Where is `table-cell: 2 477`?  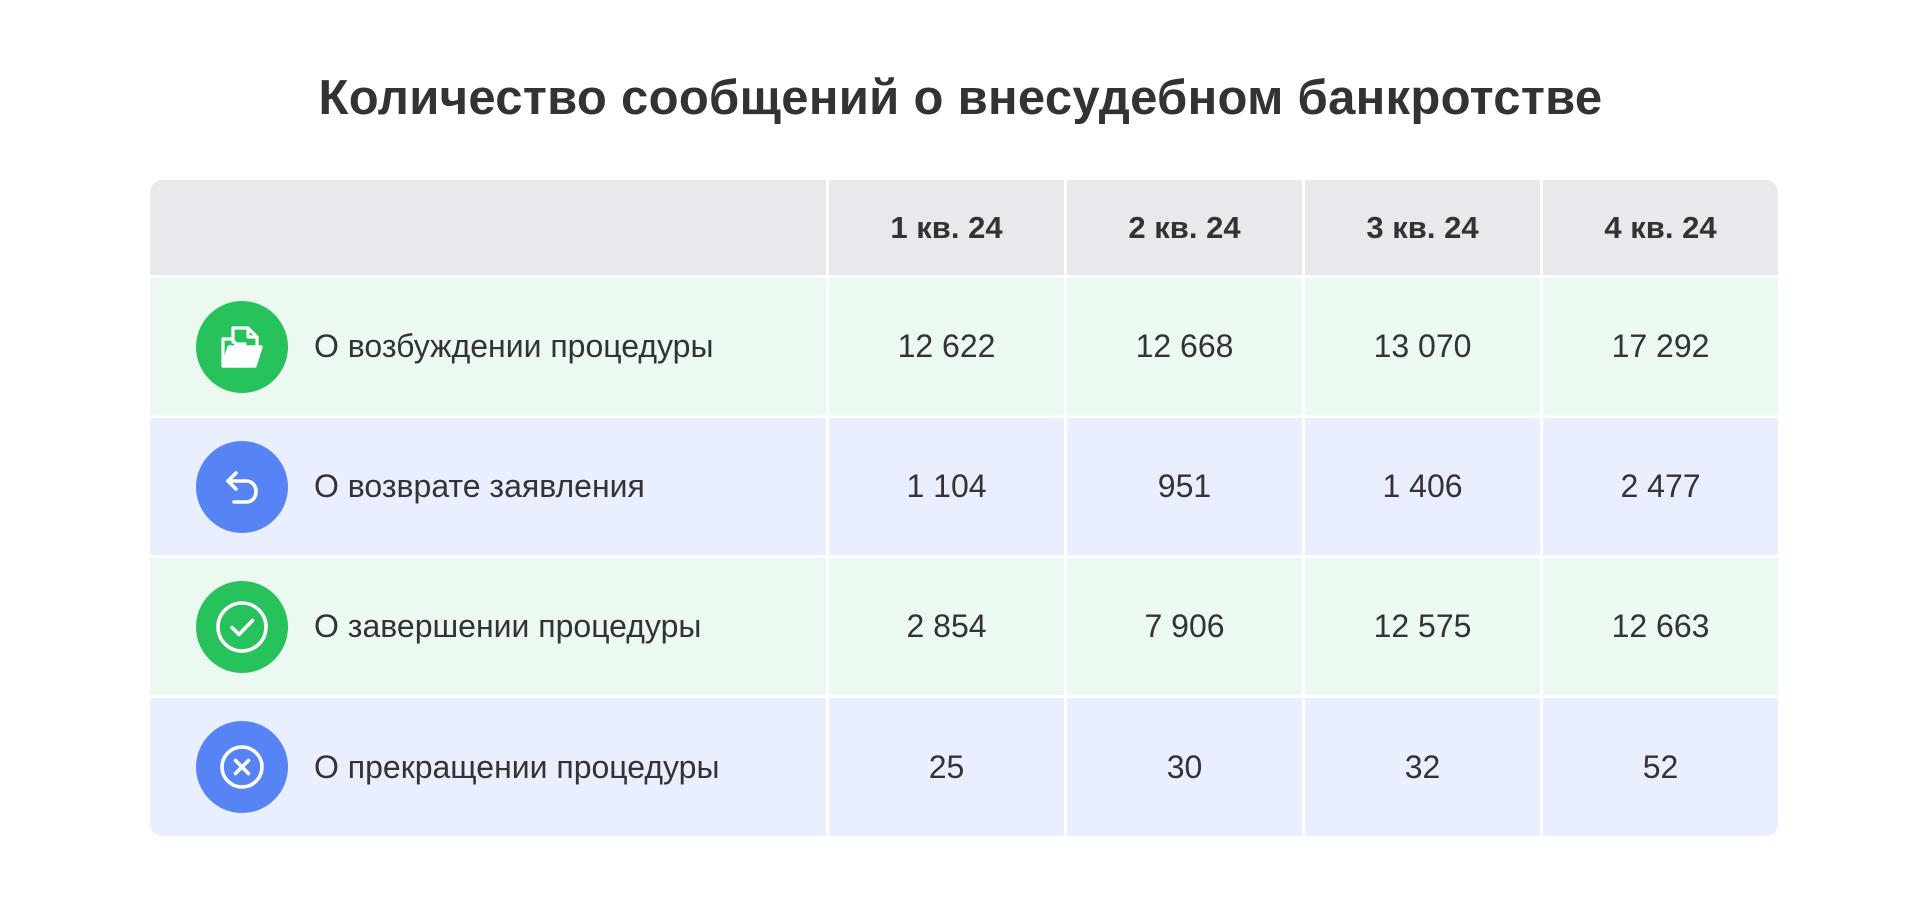 table-cell: 2 477 is located at coordinates (1660, 486).